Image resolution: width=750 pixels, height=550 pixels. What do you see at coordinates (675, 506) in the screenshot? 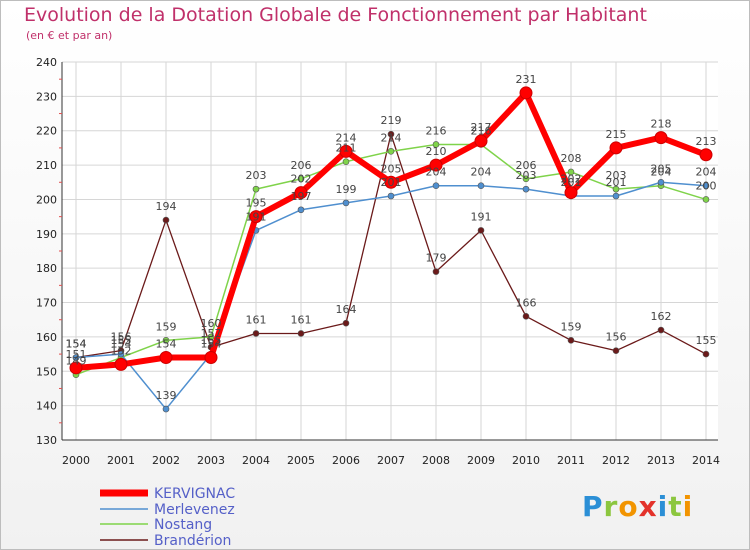
I see `logo-letter: t` at bounding box center [675, 506].